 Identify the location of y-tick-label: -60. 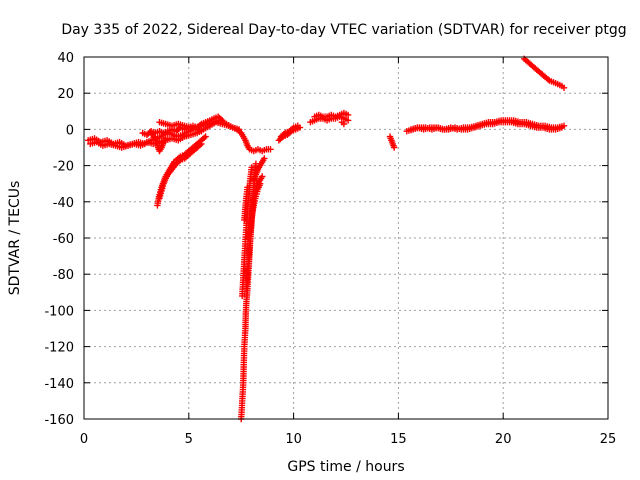
(63, 239).